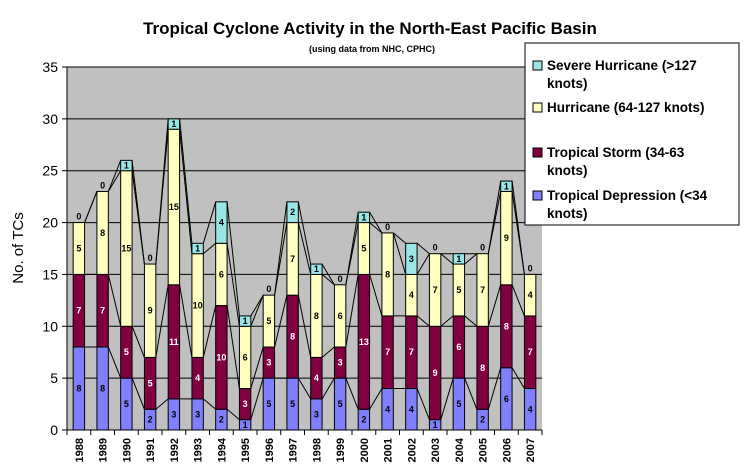 Image resolution: width=745 pixels, height=475 pixels. Describe the element at coordinates (199, 450) in the screenshot. I see `x-tick-label: 1993` at that location.